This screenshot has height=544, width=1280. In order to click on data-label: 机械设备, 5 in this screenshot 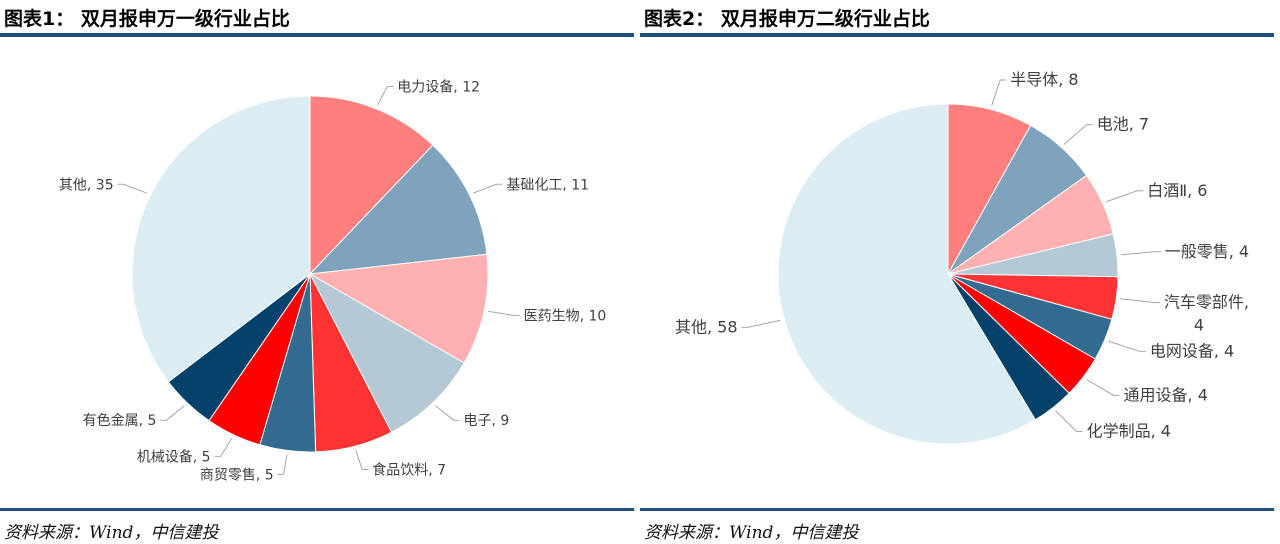, I will do `click(174, 456)`.